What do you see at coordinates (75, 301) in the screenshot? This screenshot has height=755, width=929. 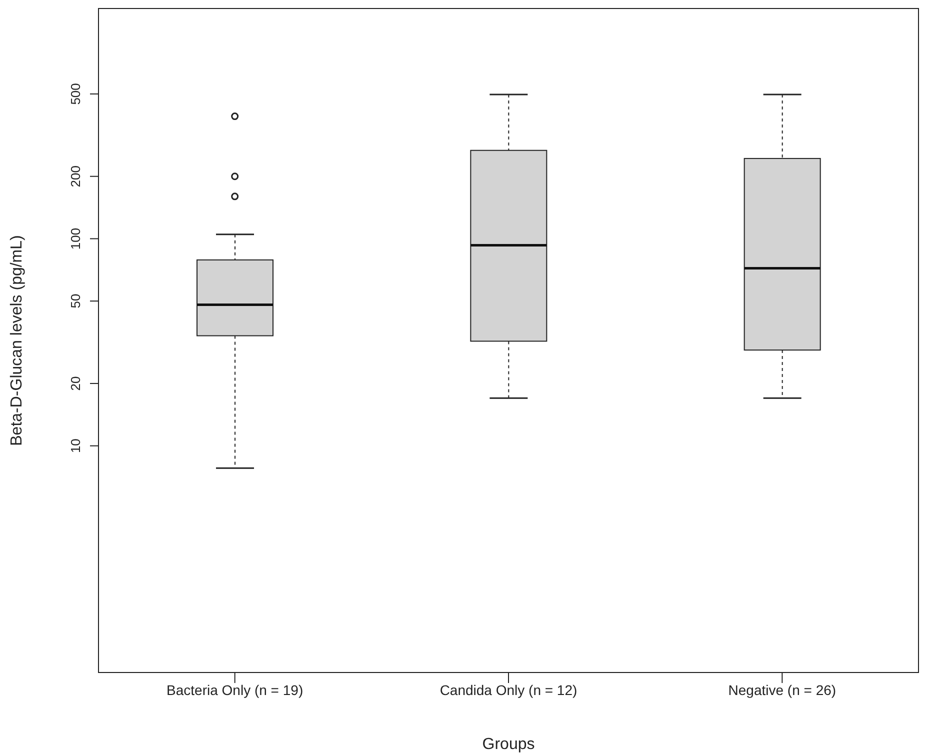 I see `y-tick-label: 50` at bounding box center [75, 301].